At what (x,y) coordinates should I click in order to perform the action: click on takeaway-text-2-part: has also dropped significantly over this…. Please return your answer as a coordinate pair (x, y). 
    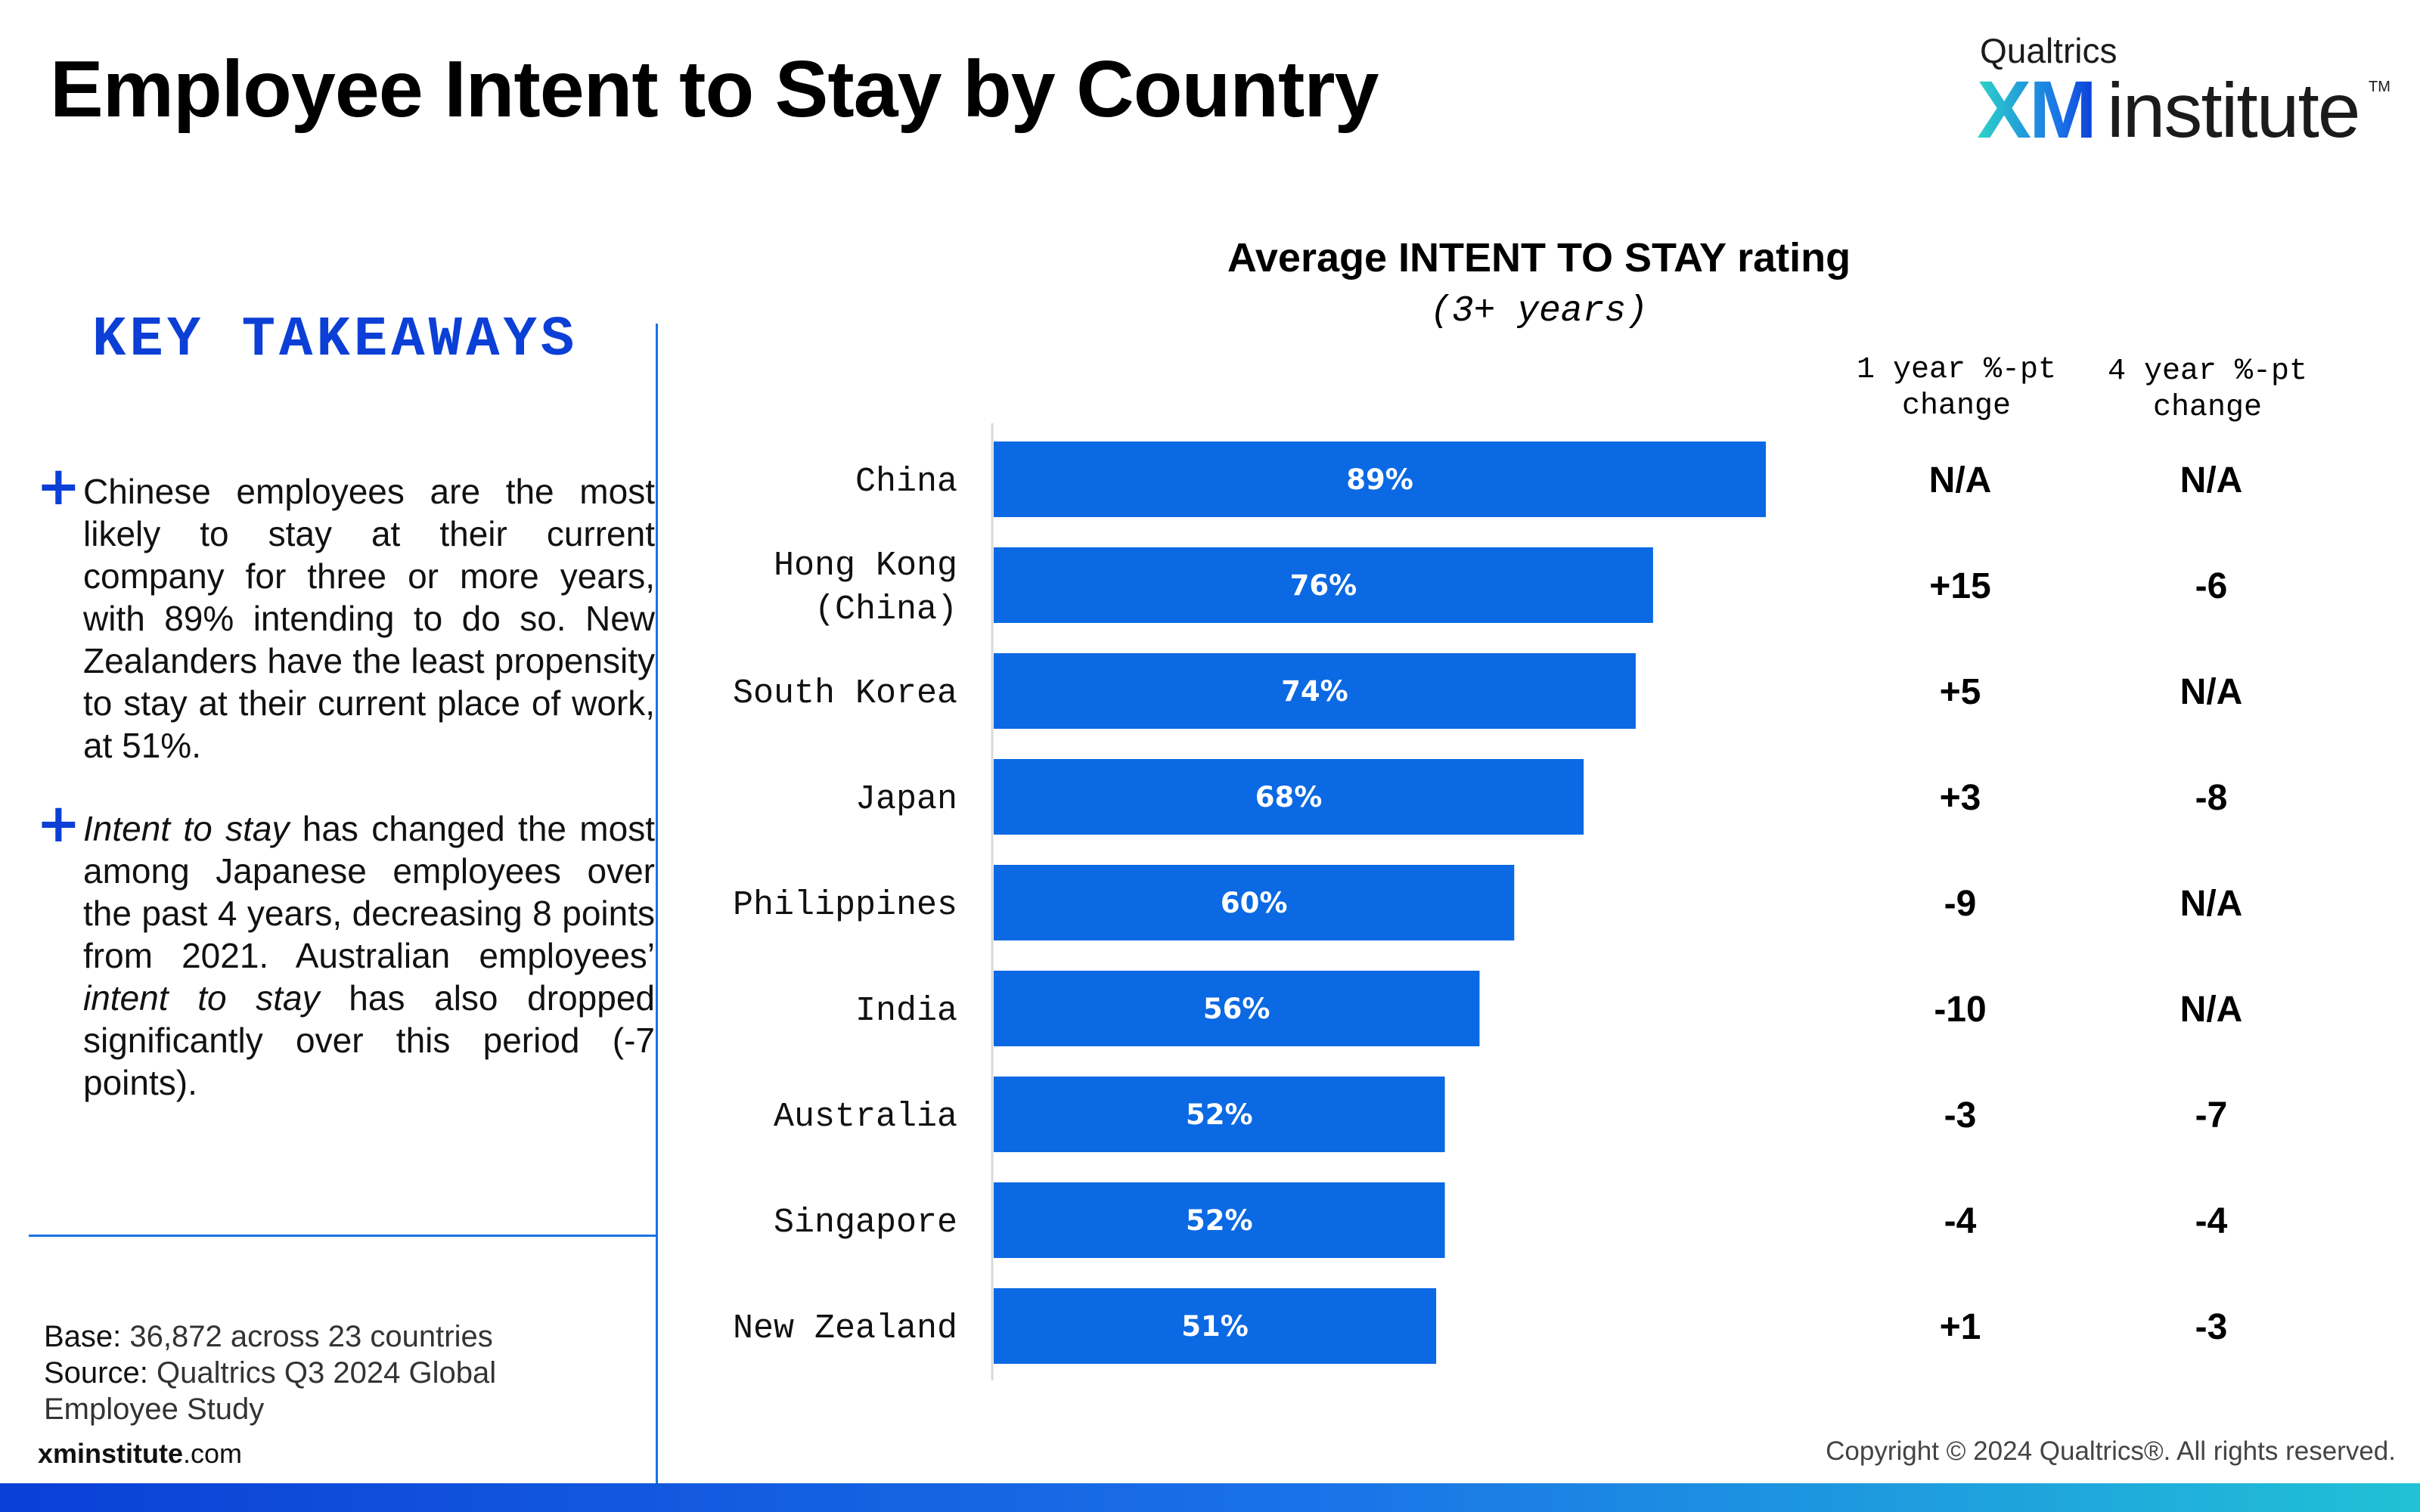
    Looking at the image, I should click on (369, 1040).